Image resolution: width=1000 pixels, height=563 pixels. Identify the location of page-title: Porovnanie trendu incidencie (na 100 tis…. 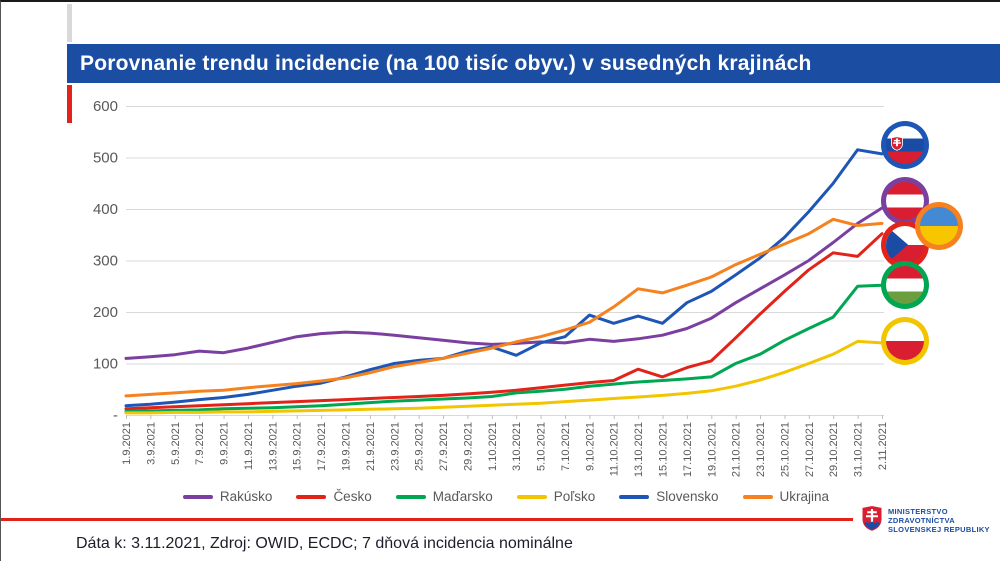
(533, 63).